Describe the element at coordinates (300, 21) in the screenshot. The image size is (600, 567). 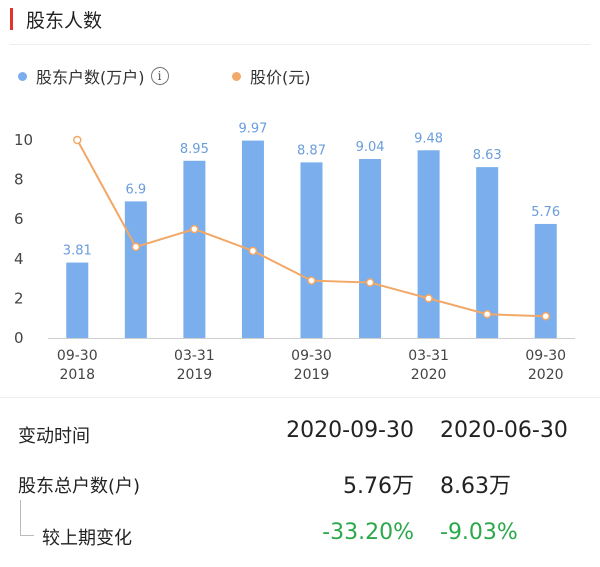
I see `section-header: 股东人数` at that location.